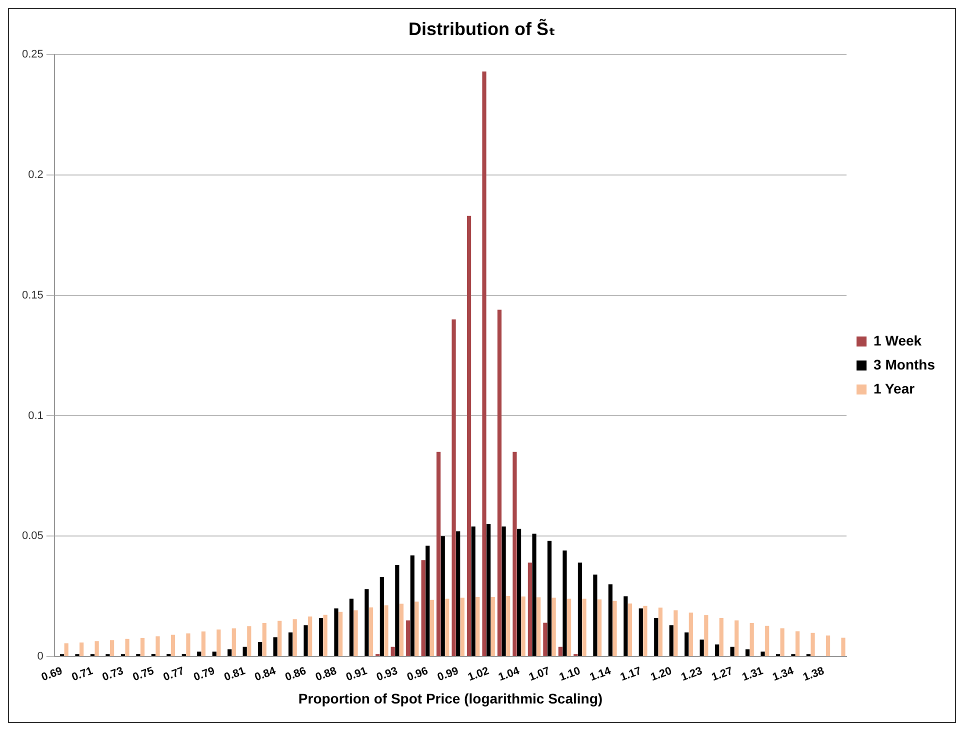 The width and height of the screenshot is (964, 731). Describe the element at coordinates (204, 674) in the screenshot. I see `x-tick-label: 0.79` at that location.